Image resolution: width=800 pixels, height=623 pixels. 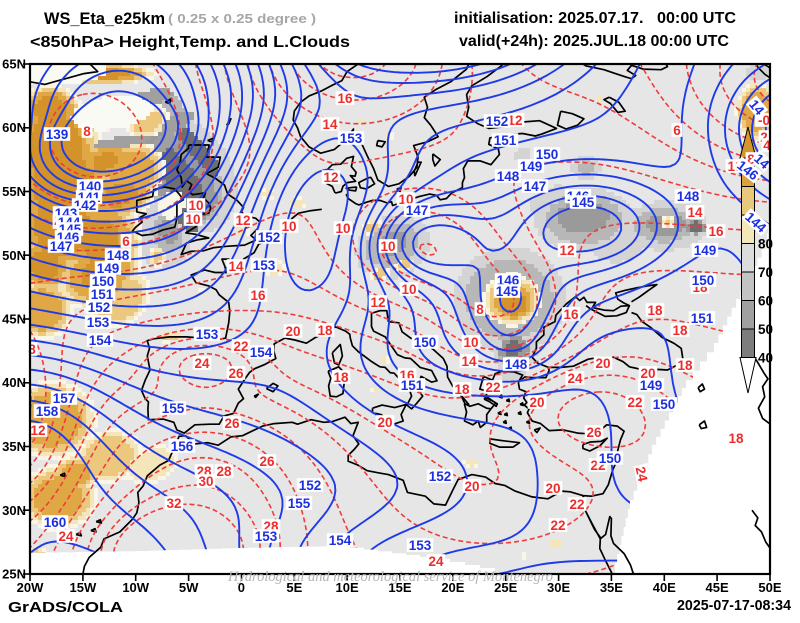 What do you see at coordinates (14, 319) in the screenshot?
I see `svg-text: 45N` at bounding box center [14, 319].